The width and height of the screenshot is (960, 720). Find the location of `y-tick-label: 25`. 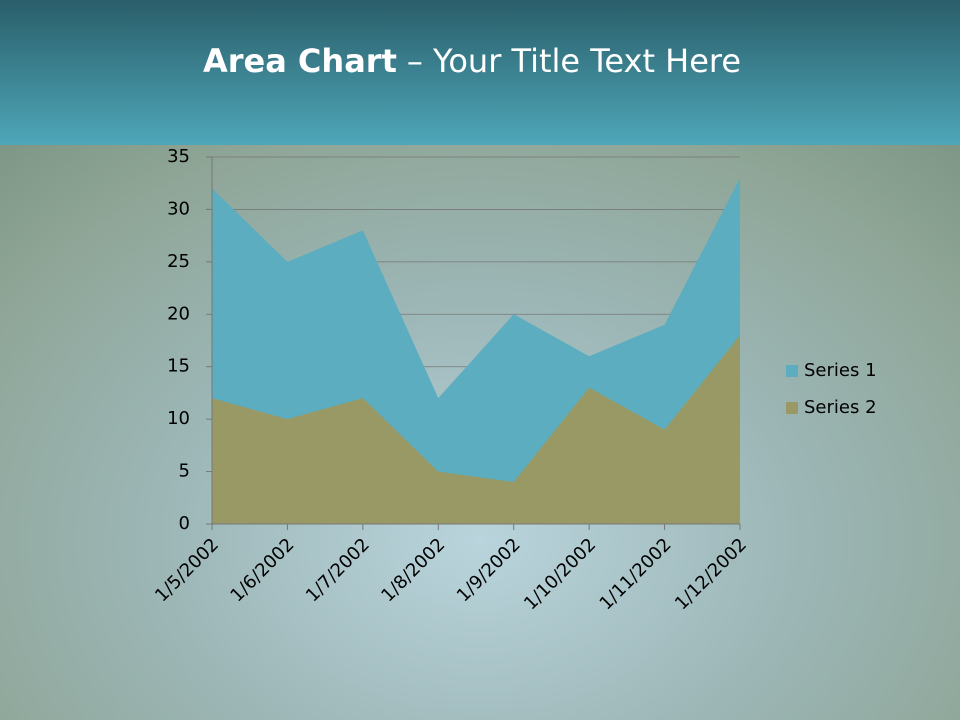

y-tick-label: 25 is located at coordinates (178, 261).